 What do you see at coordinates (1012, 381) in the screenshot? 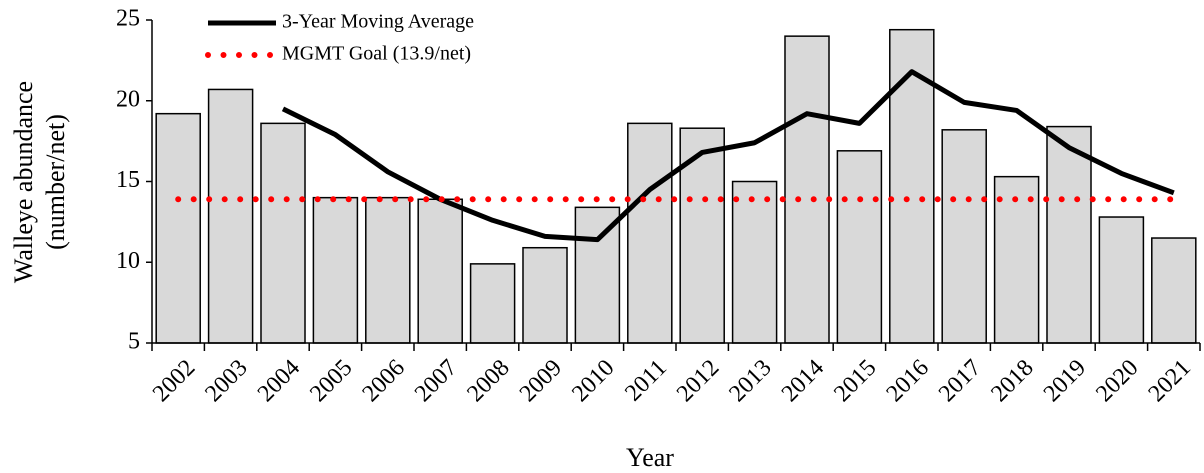
I see `x-tick-label: 2018` at bounding box center [1012, 381].